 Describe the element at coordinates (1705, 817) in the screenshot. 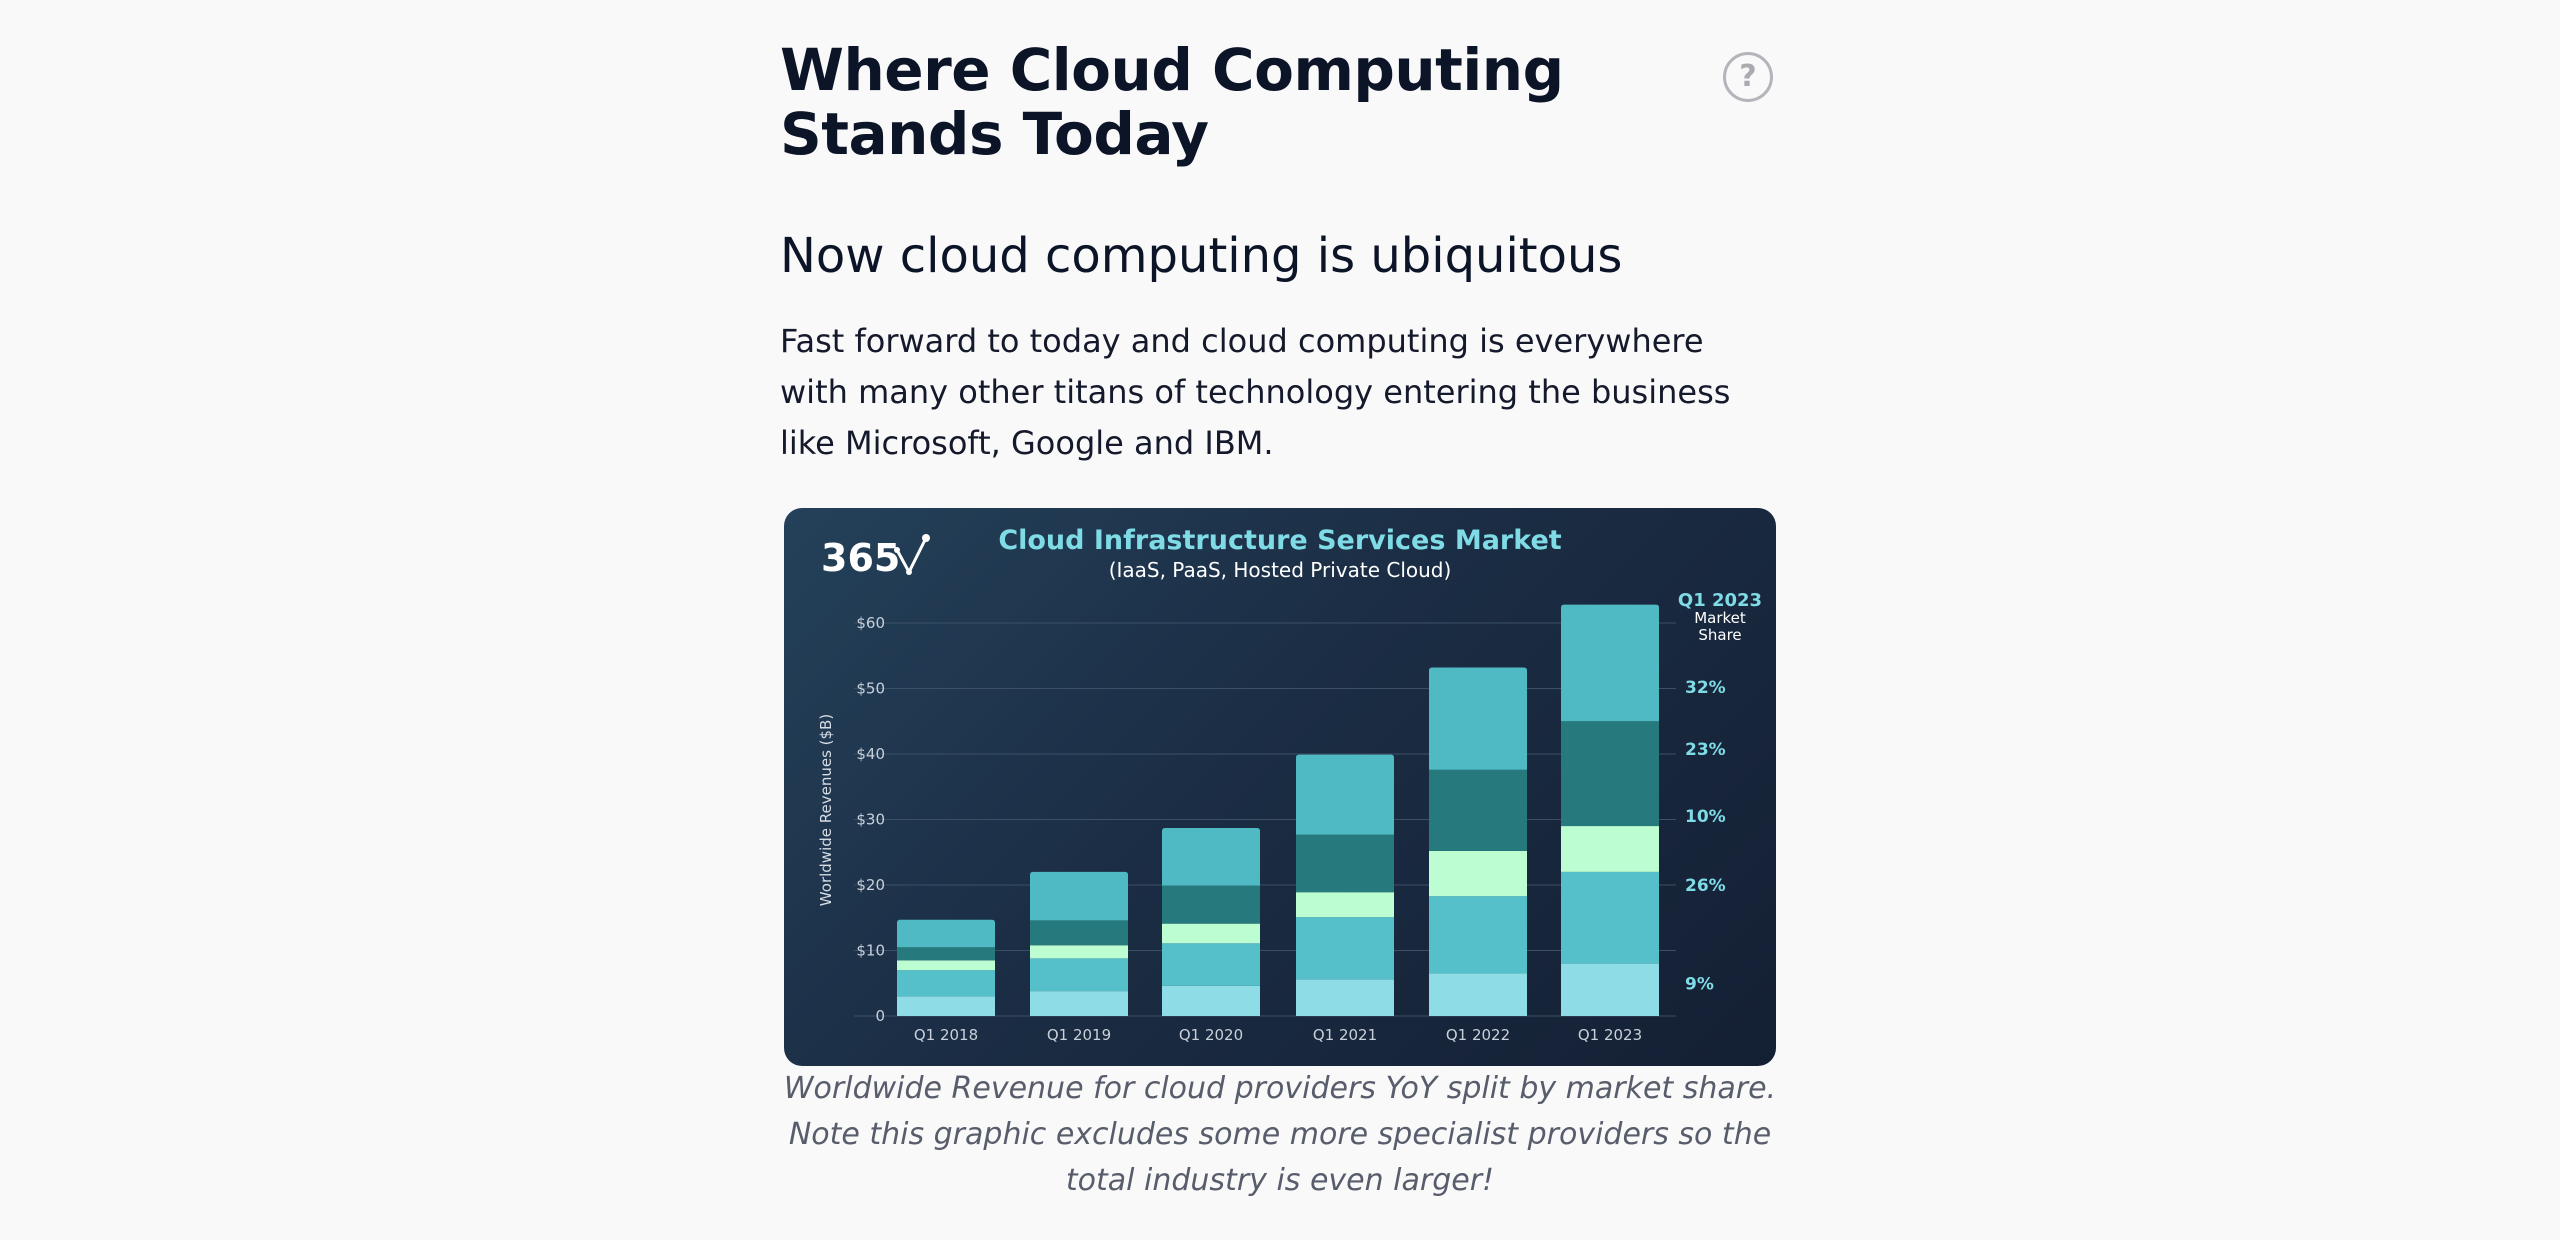

I see `market-share-label: 10%` at that location.